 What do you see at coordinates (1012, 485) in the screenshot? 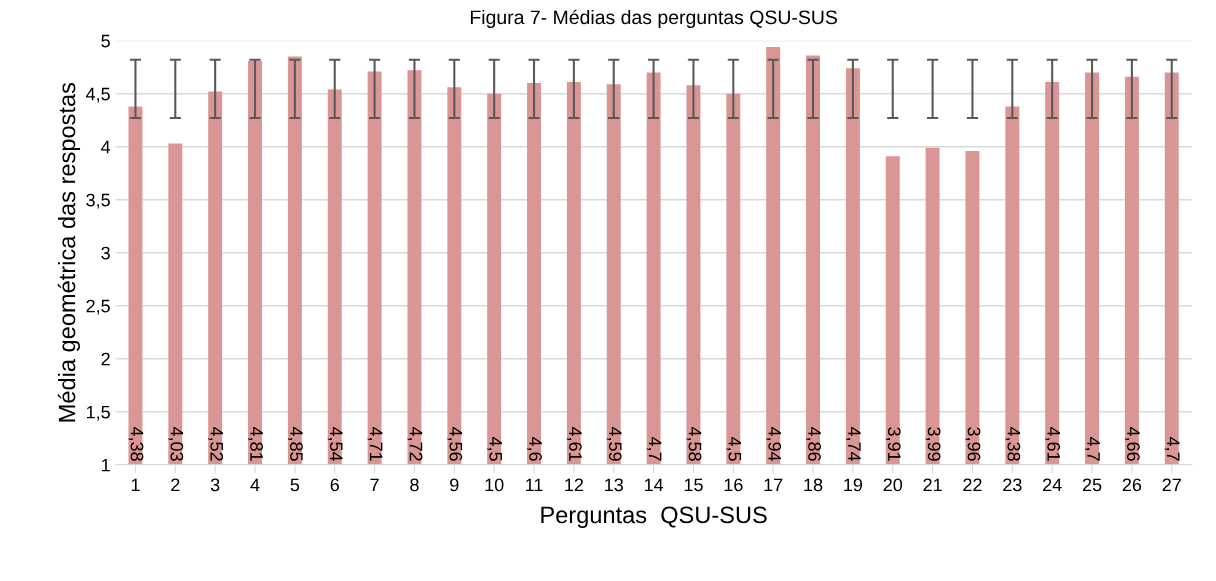
I see `x-tick-label: 23` at bounding box center [1012, 485].